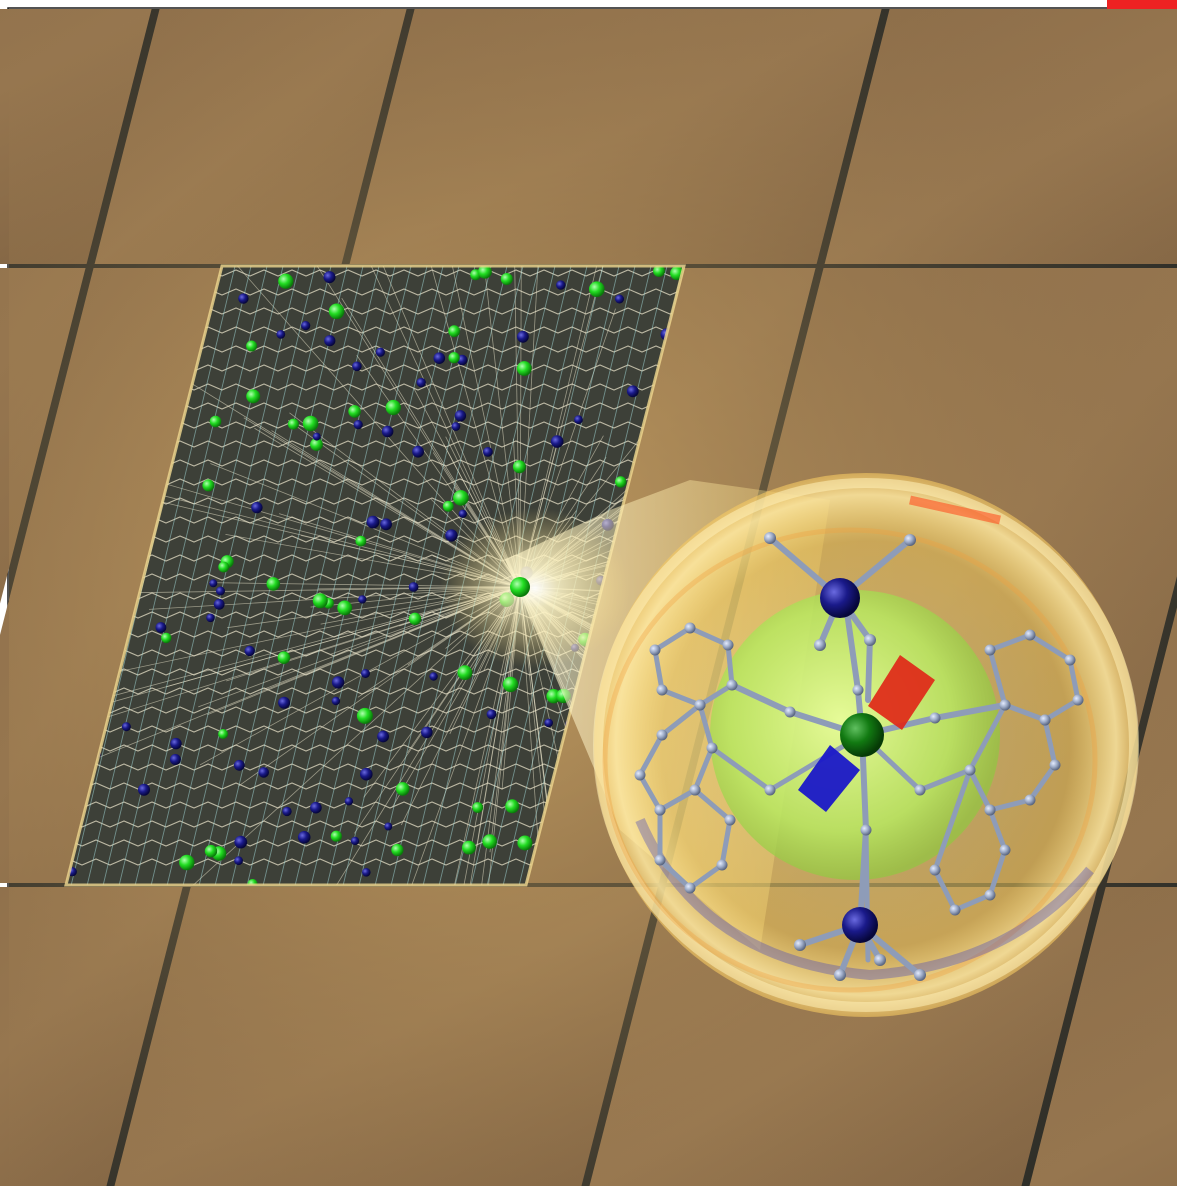  Describe the element at coordinates (386, 1036) in the screenshot. I see `surface-tile` at that location.